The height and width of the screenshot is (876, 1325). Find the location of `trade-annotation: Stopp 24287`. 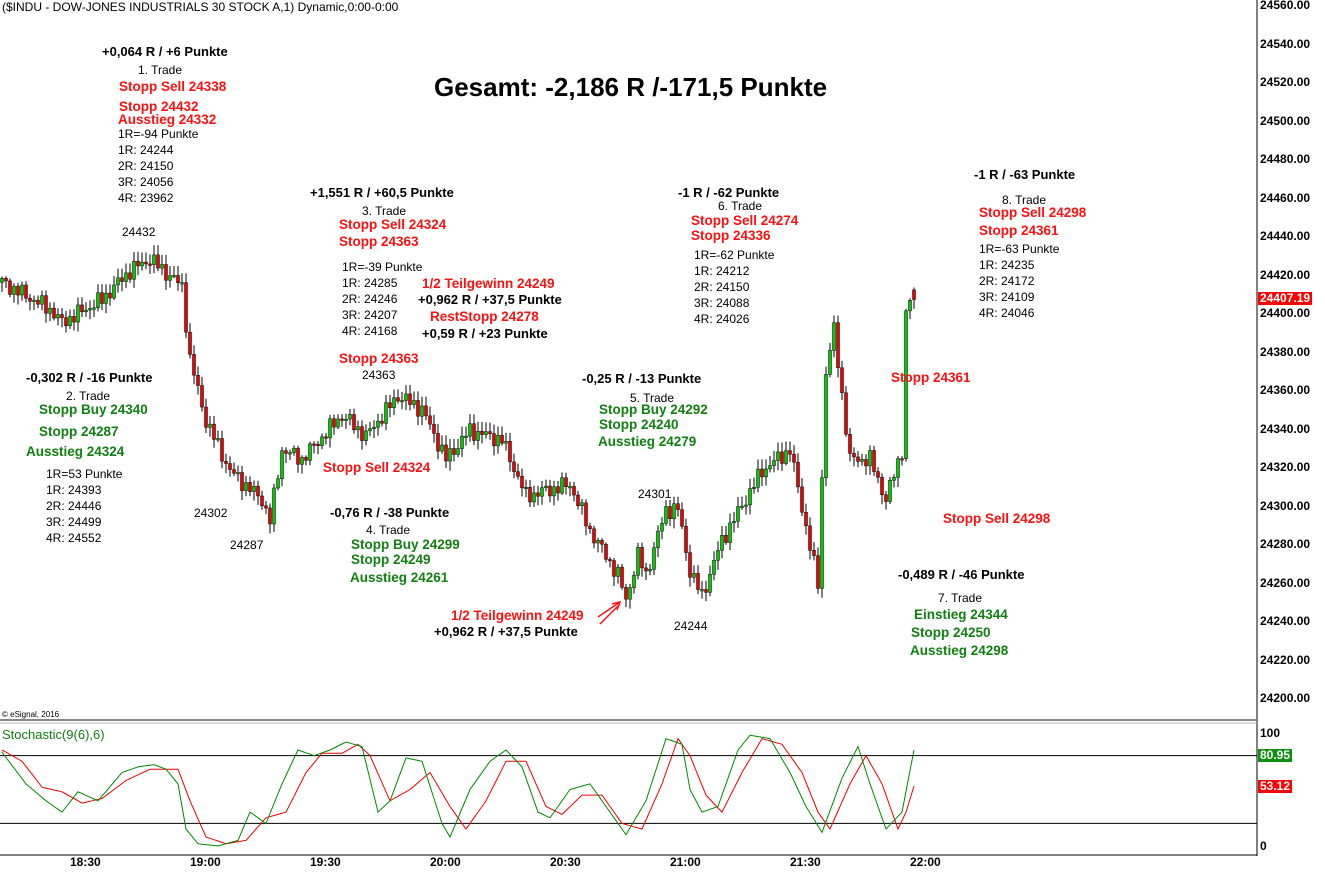

trade-annotation: Stopp 24287 is located at coordinates (79, 431).